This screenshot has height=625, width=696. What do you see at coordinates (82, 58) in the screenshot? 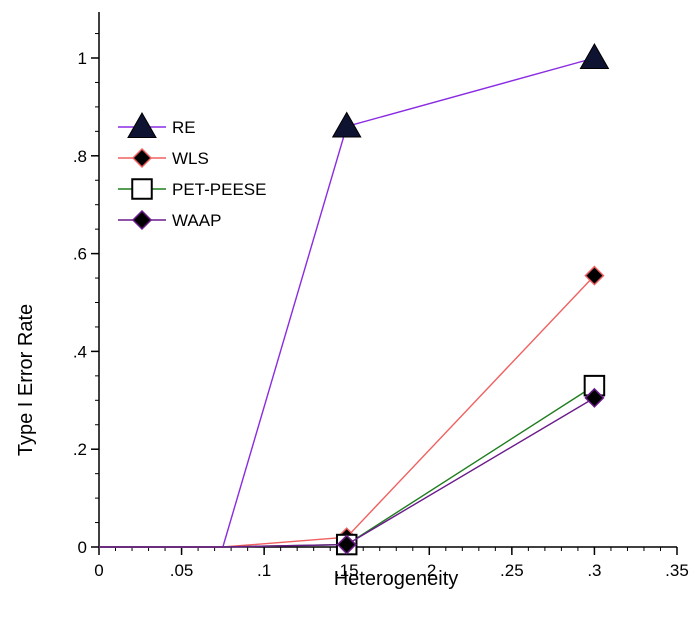
I see `y-tick-label: 1` at bounding box center [82, 58].